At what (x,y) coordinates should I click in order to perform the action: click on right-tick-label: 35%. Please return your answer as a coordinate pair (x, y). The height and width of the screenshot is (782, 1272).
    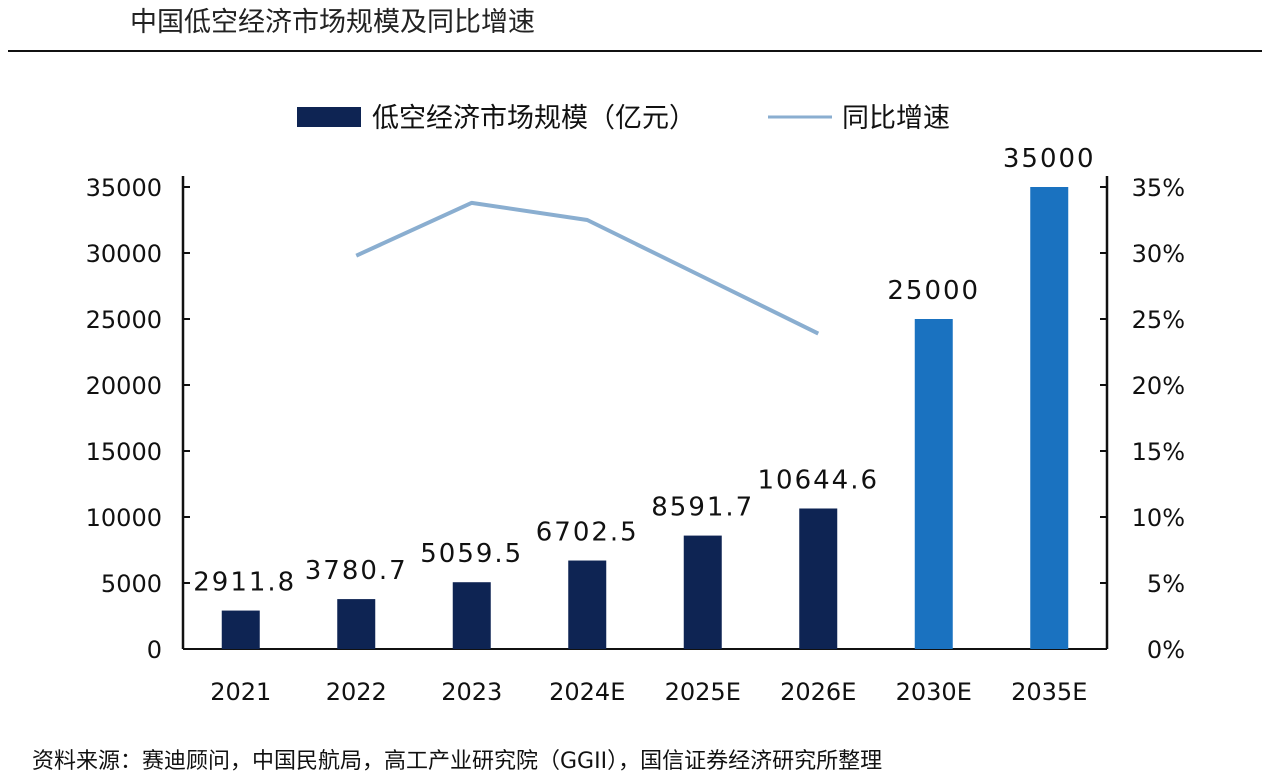
    Looking at the image, I should click on (1158, 188).